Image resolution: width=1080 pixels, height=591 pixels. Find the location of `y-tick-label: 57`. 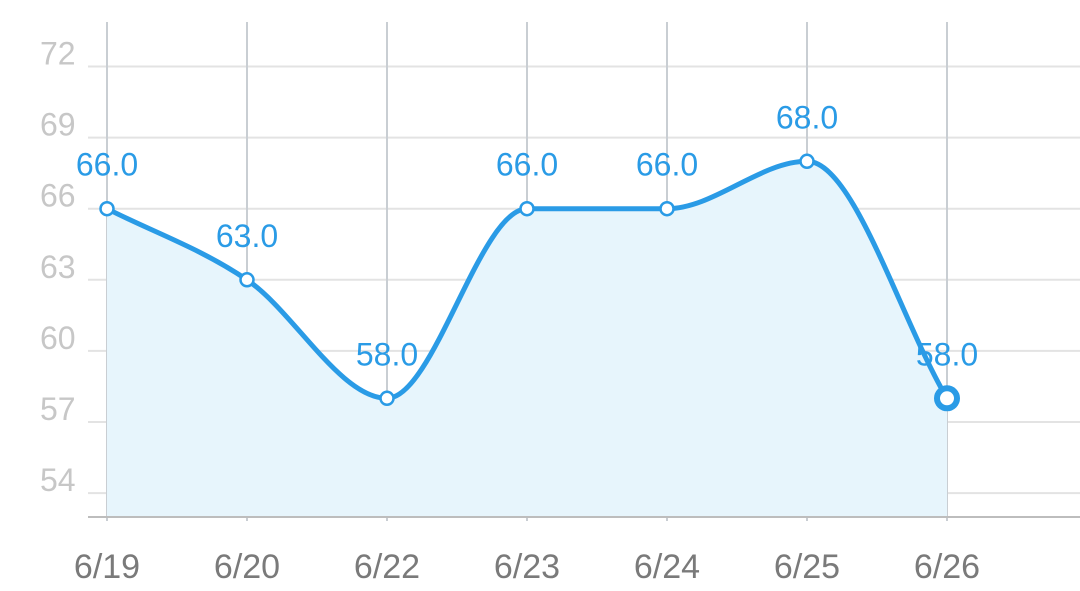

y-tick-label: 57 is located at coordinates (58, 409).